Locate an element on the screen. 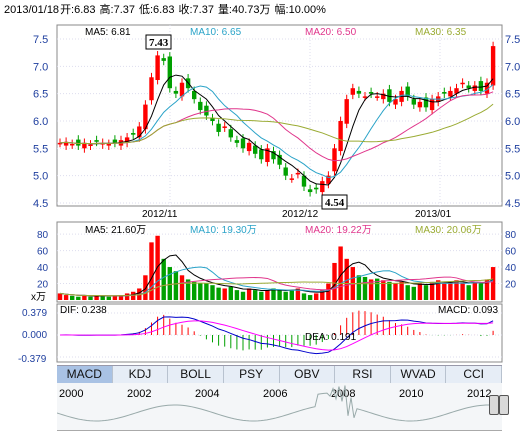  price-y-tick-right: 5.5 is located at coordinates (512, 149).